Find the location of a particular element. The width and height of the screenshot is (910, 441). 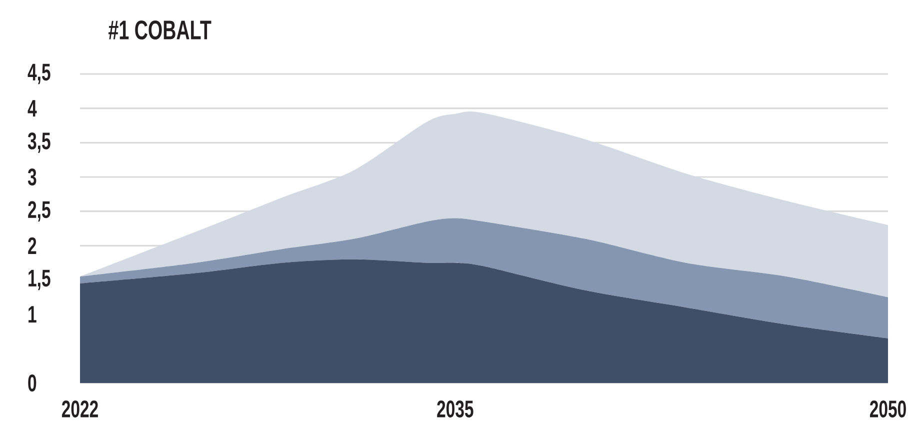

y-tick-label: 3,5 is located at coordinates (39, 142).